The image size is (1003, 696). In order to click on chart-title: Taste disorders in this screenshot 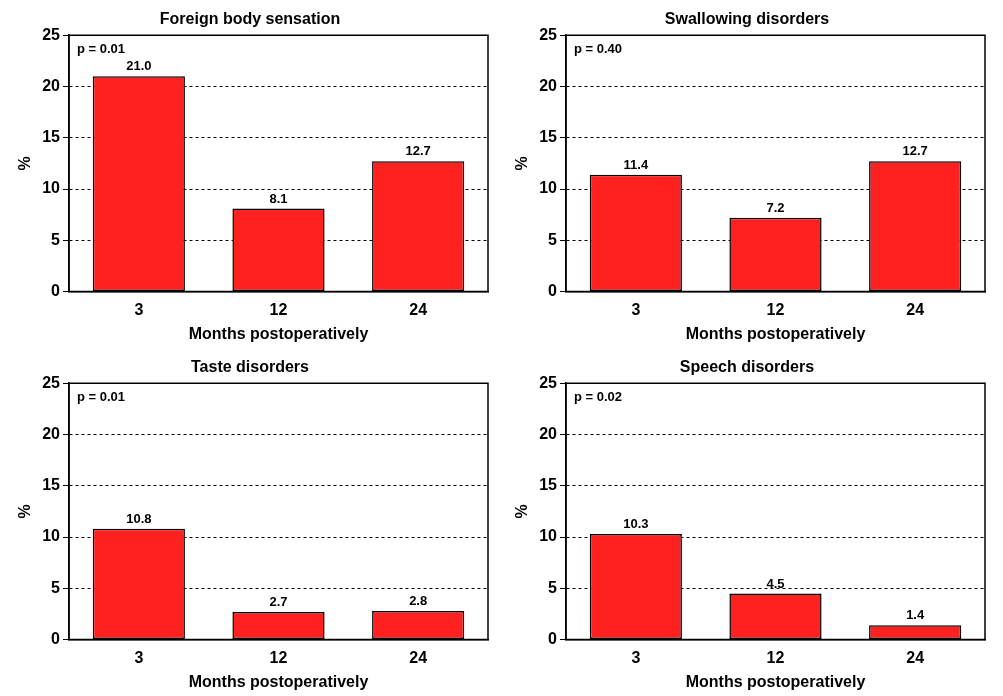, I will do `click(250, 367)`.